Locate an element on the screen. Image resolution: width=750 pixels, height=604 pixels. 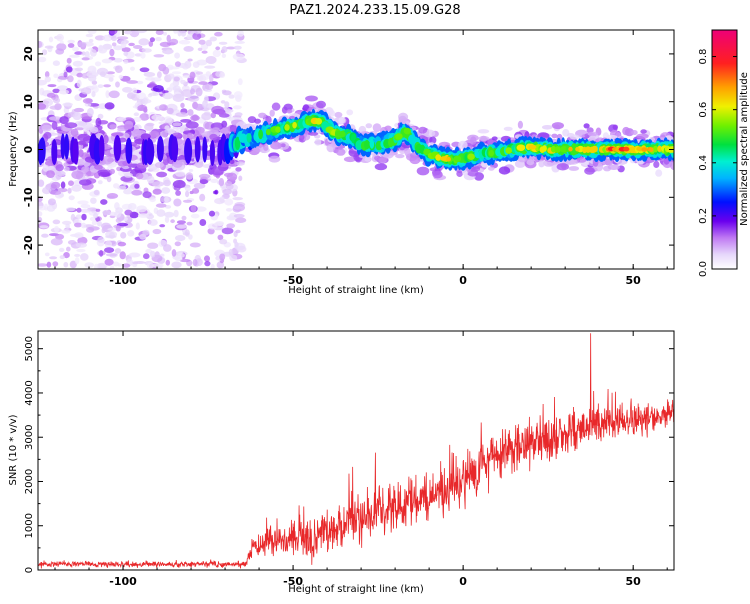
snr-y-tick-label: 3000 is located at coordinates (29, 436).